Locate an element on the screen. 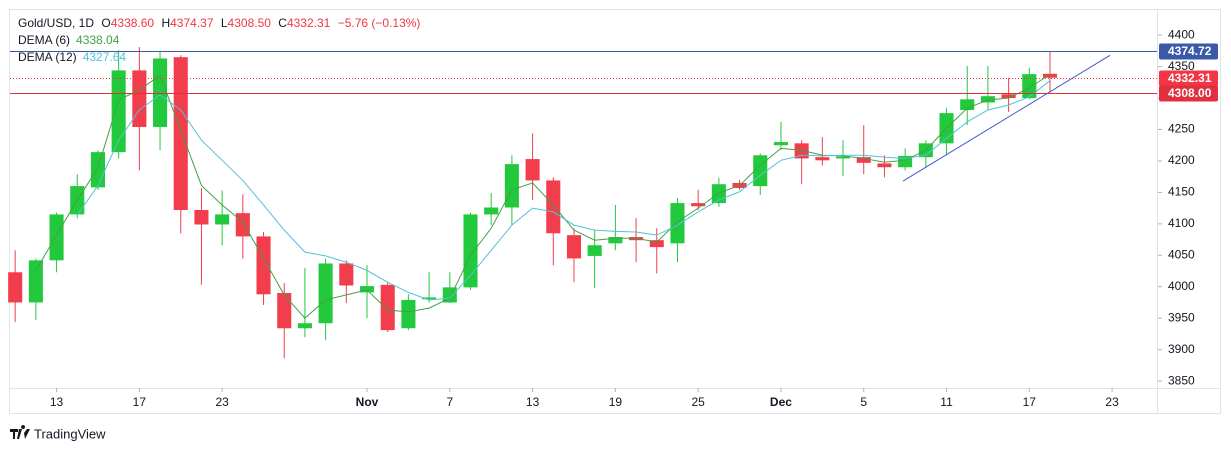  legend-entry: DEMA (12) 4327.64 is located at coordinates (72, 57).